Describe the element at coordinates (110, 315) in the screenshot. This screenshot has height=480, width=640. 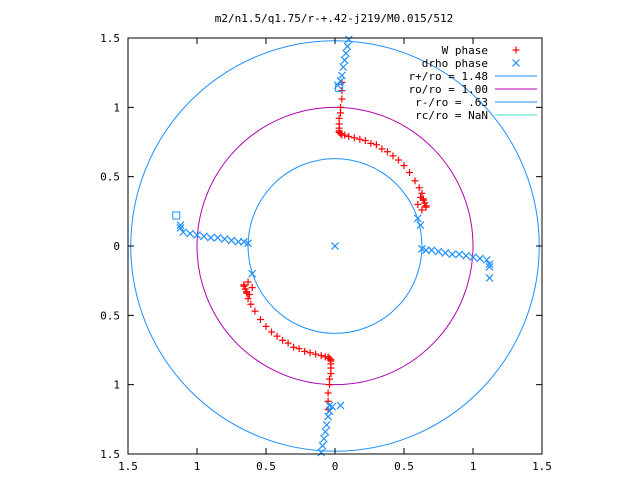
I see `y-tick-label: 0.5` at that location.